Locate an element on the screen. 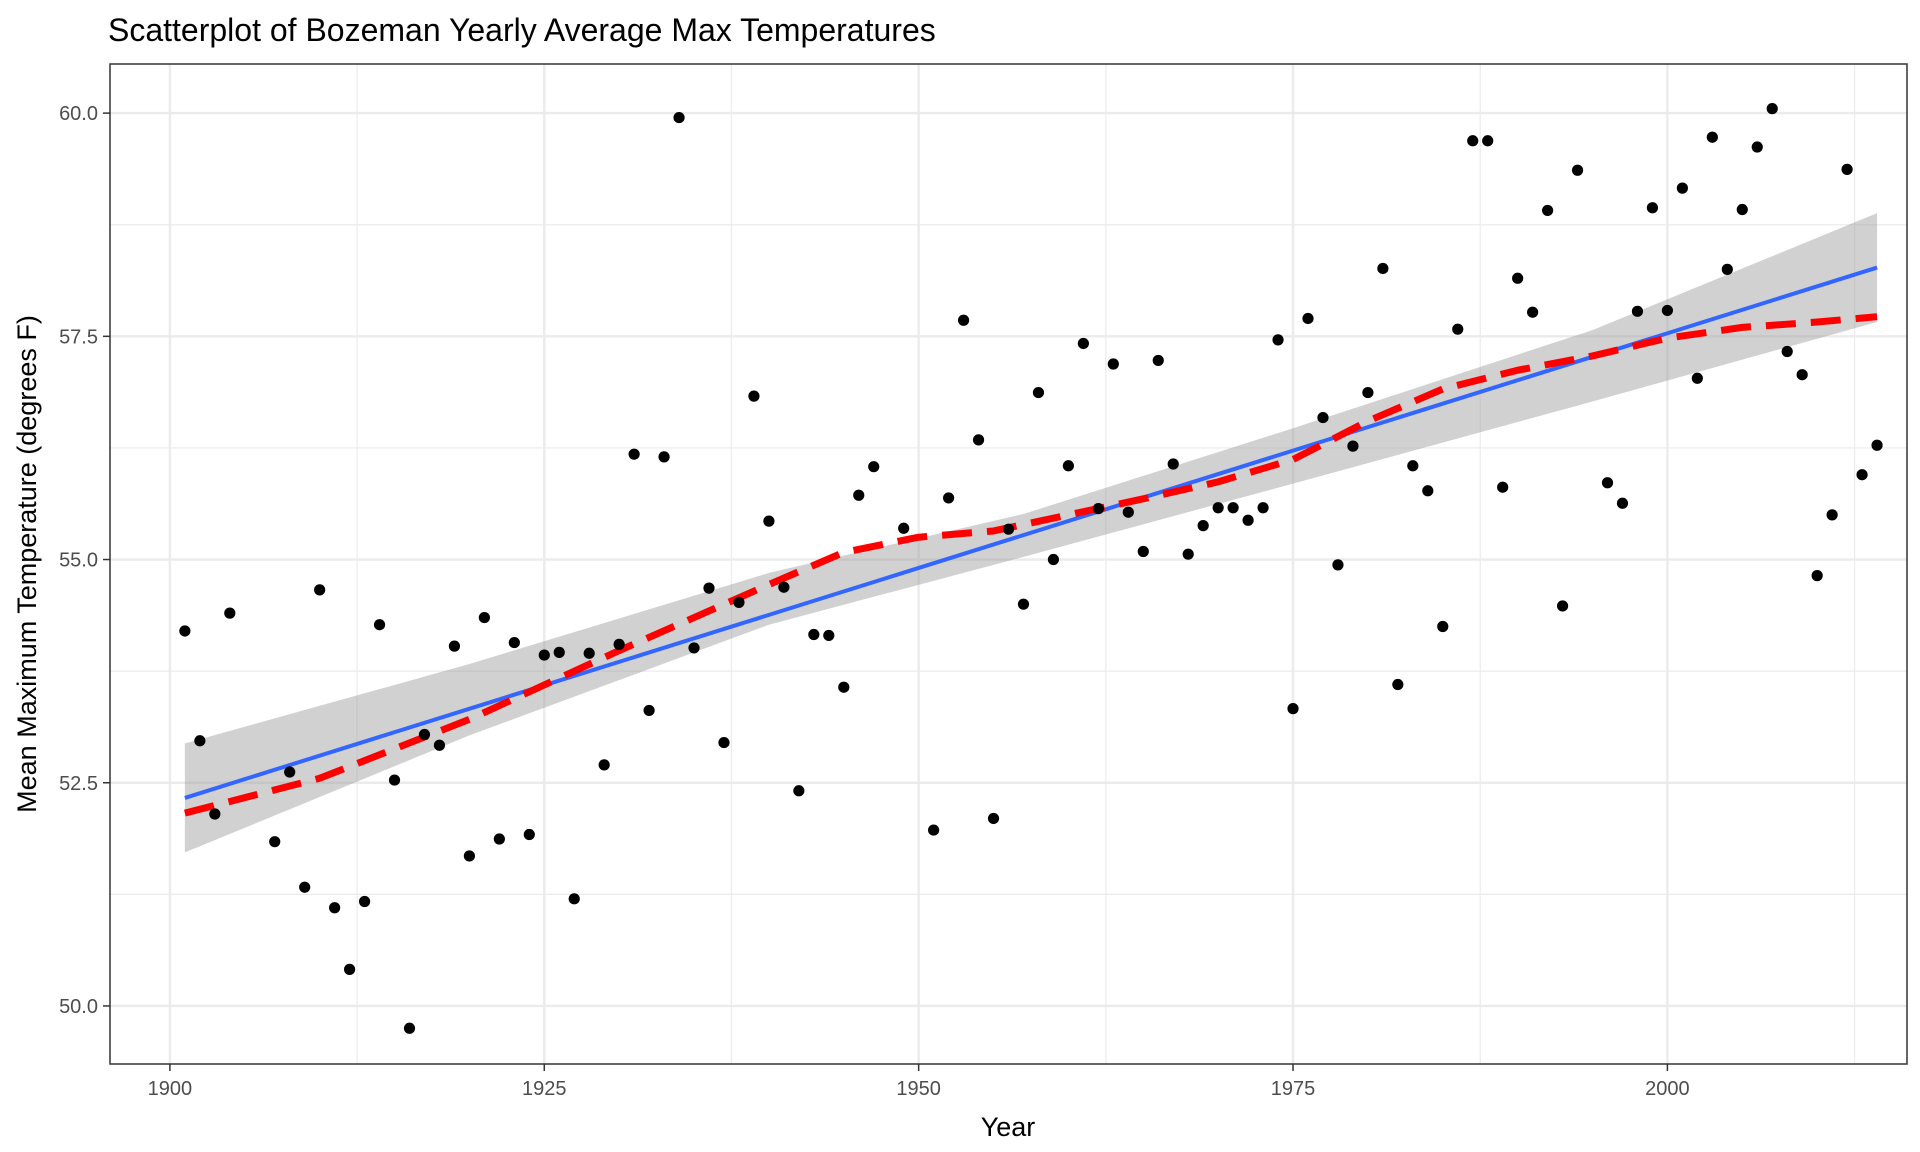 This screenshot has height=1152, width=1920. y-tick-label: 60.0 is located at coordinates (78, 114).